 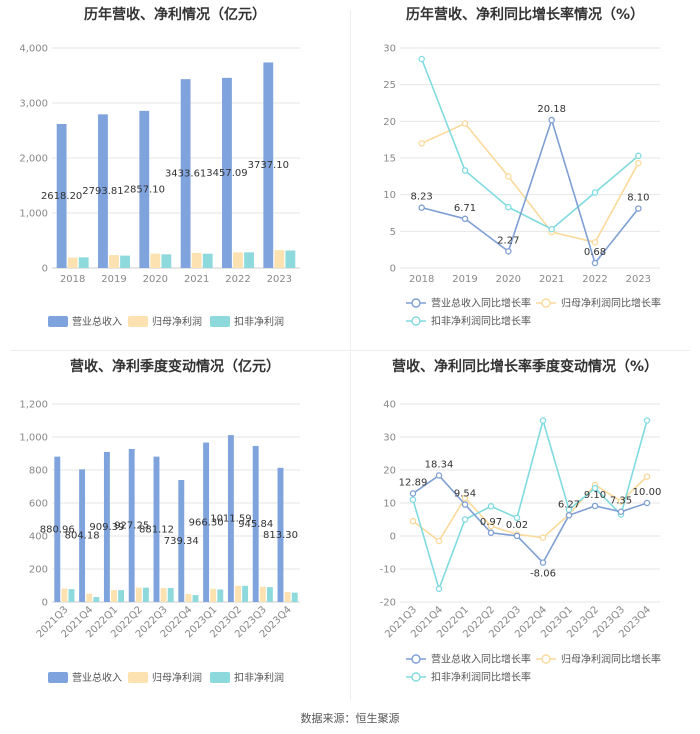 What do you see at coordinates (508, 240) in the screenshot?
I see `line-data-label: 2.27` at bounding box center [508, 240].